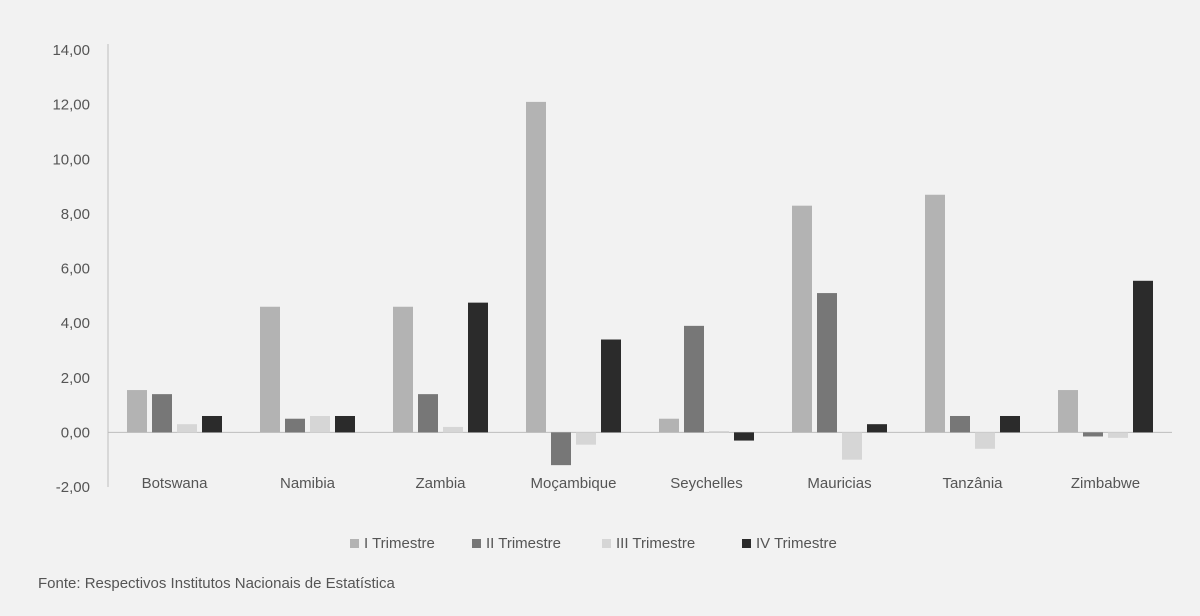 The width and height of the screenshot is (1200, 616). I want to click on x-tick-label: Zambia, so click(440, 483).